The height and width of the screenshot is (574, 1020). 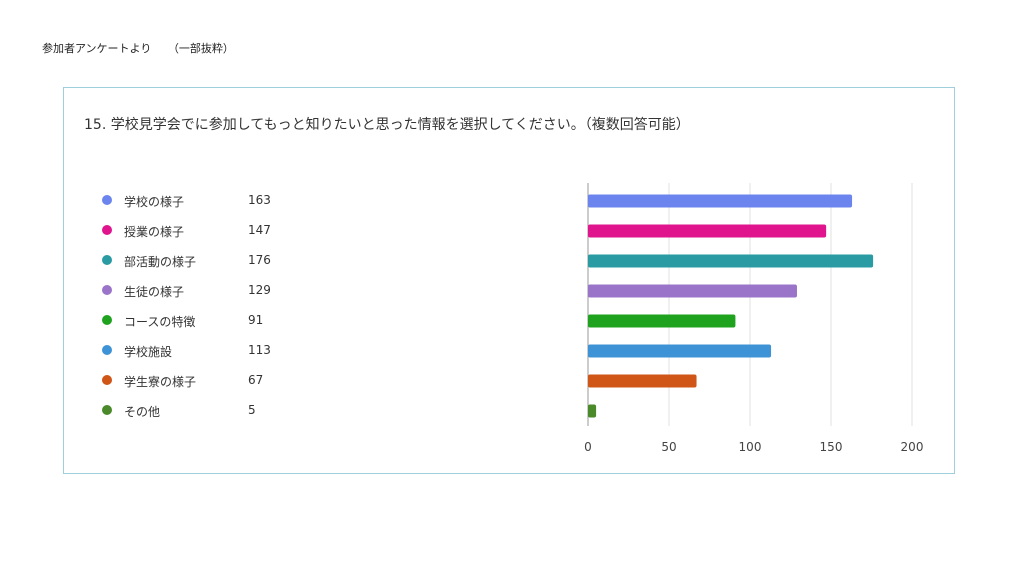 What do you see at coordinates (222, 388) in the screenshot?
I see `legend-item: 学生寮の様子 67` at bounding box center [222, 388].